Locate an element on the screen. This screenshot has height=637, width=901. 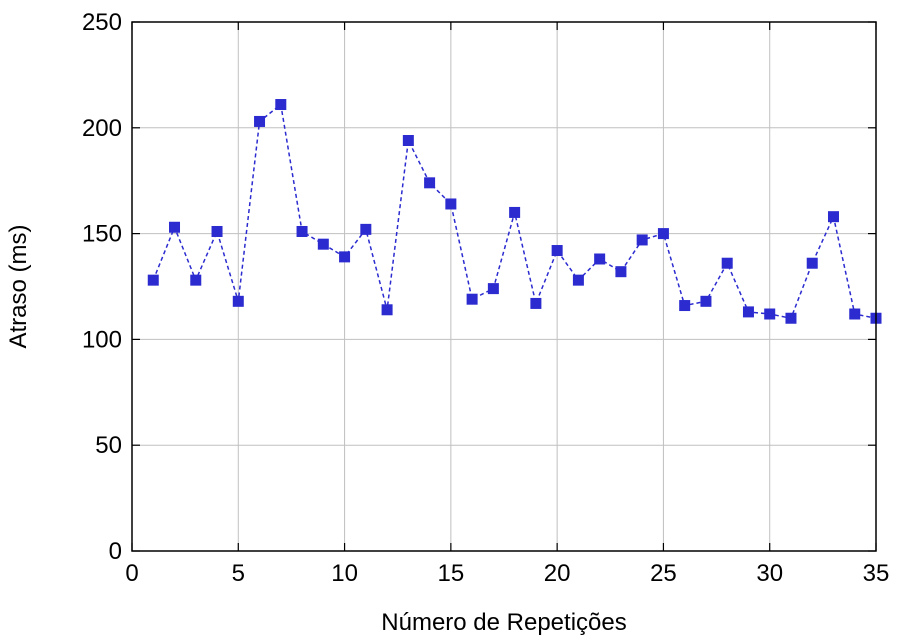
x-tick-label: 30 is located at coordinates (769, 573).